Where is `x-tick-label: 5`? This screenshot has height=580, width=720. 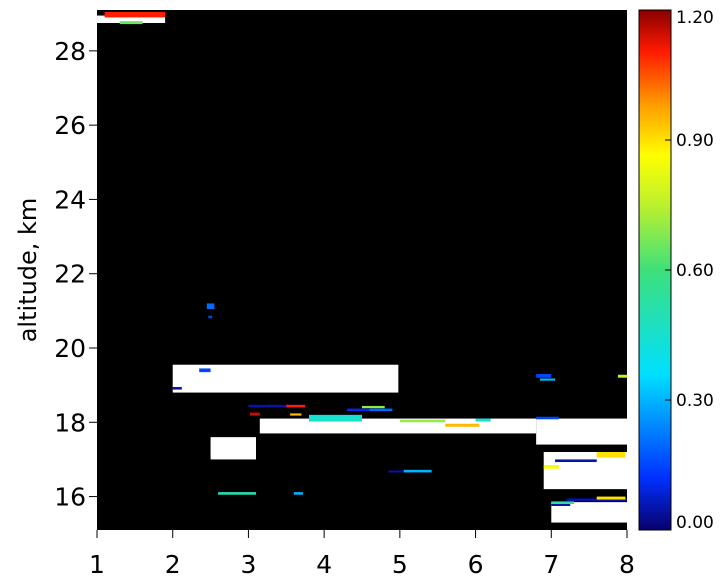
x-tick-label: 5 is located at coordinates (400, 564).